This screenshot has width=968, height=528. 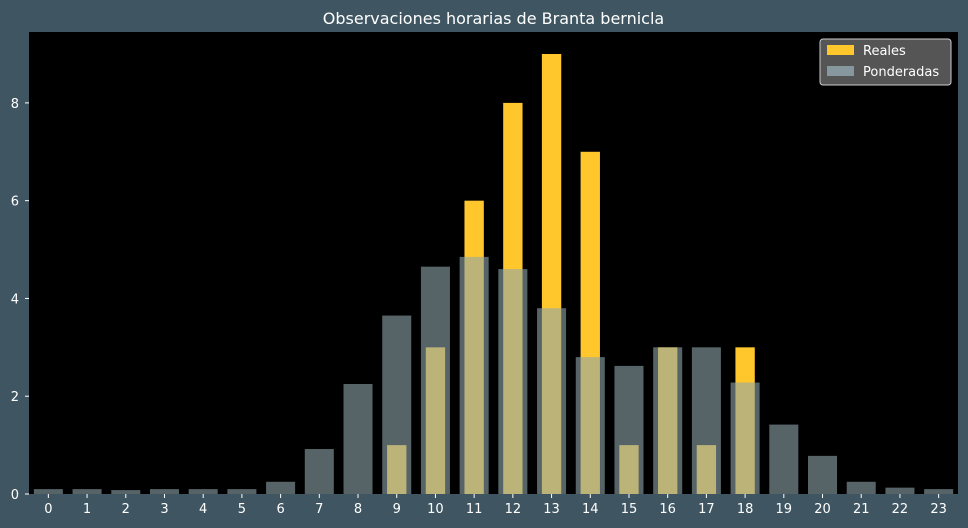 What do you see at coordinates (15, 495) in the screenshot?
I see `y-tick-label-0: 0` at bounding box center [15, 495].